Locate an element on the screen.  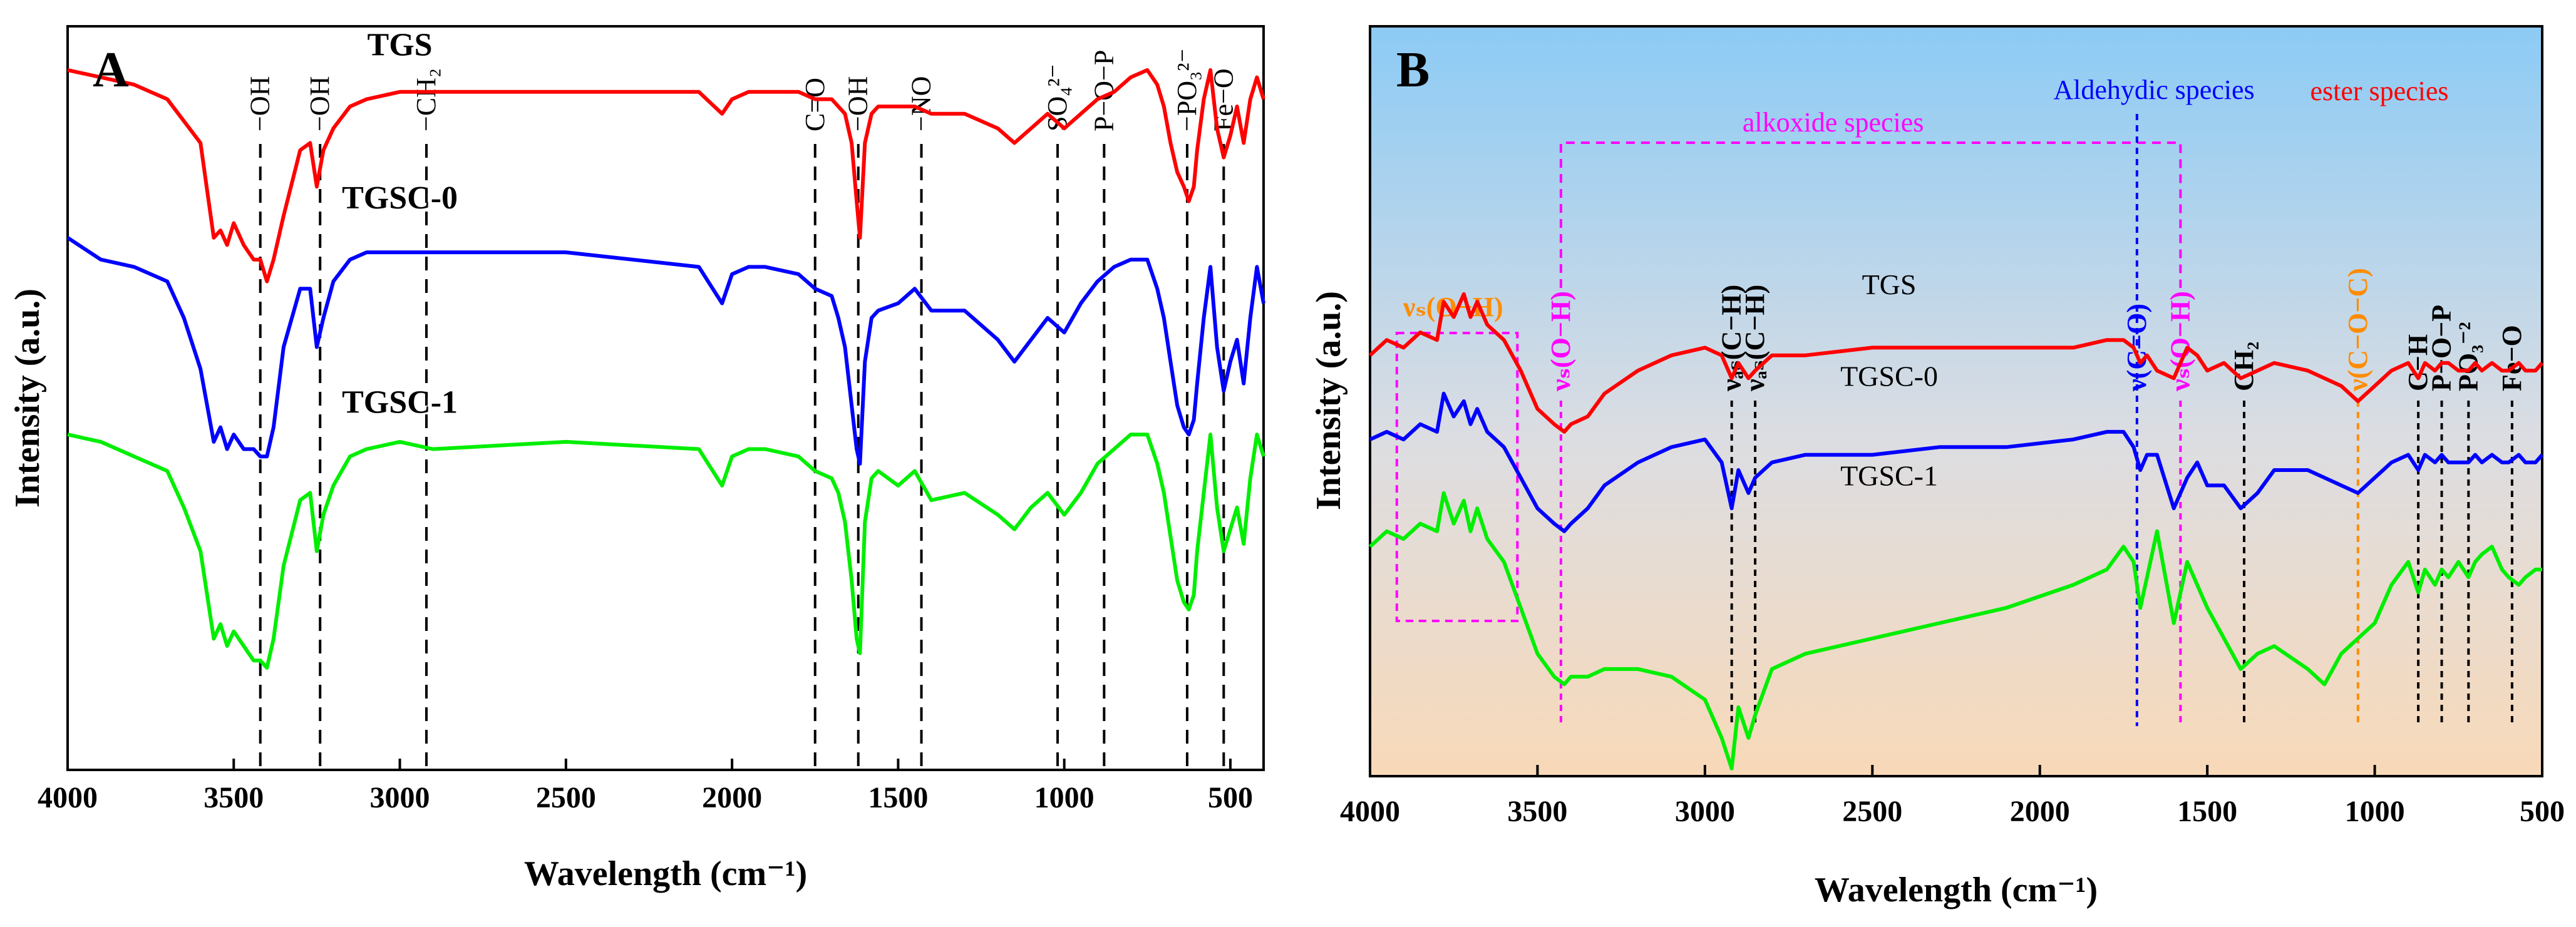
ref-line-label-b: νₛ(O−H) is located at coordinates (1560, 342).